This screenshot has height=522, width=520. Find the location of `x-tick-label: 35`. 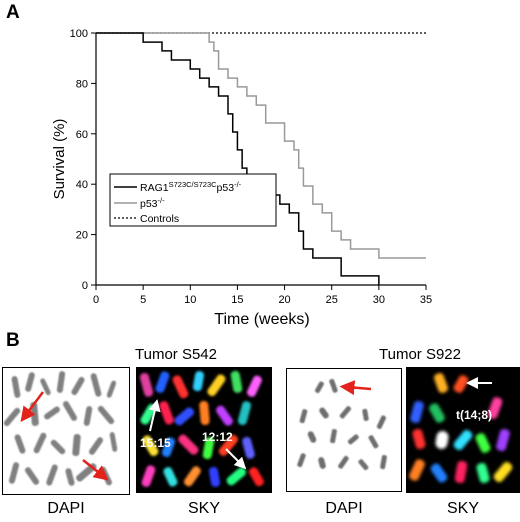

x-tick-label: 35 is located at coordinates (426, 300).